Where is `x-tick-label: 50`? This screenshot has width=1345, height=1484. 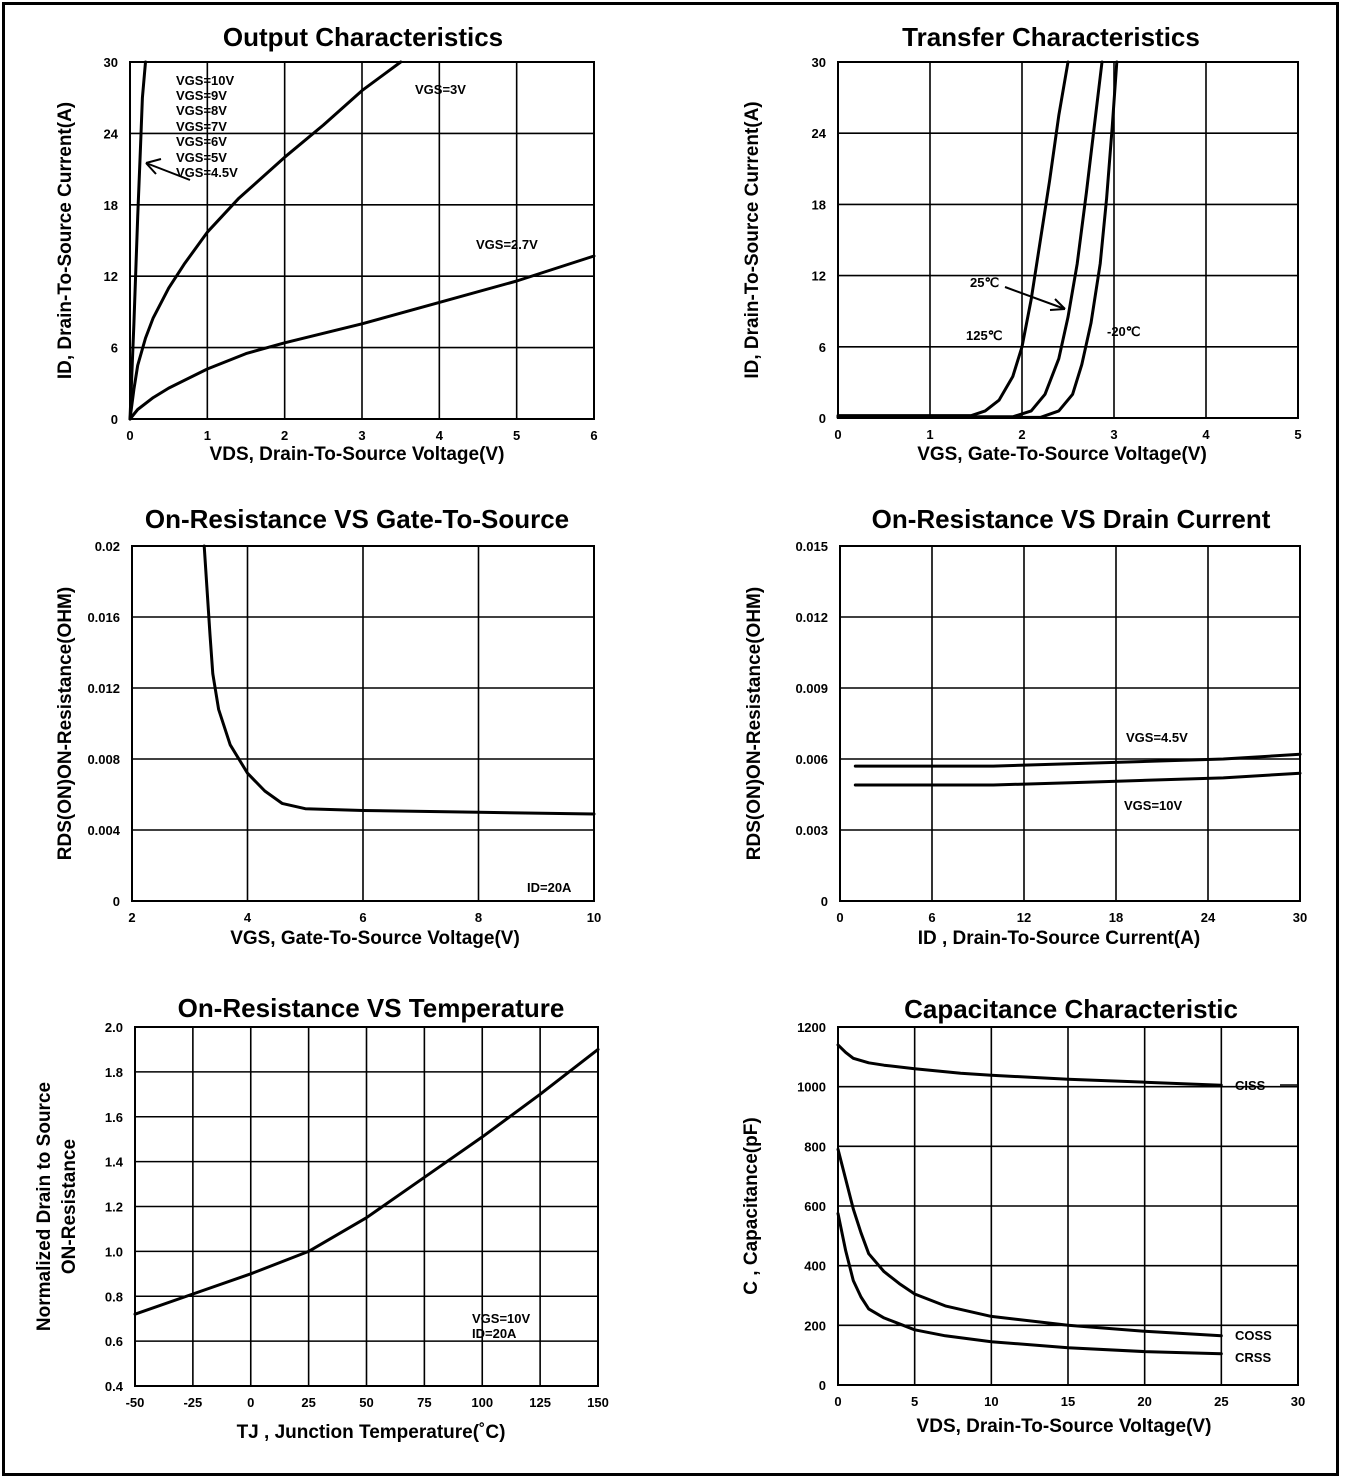 x-tick-label: 50 is located at coordinates (366, 1402).